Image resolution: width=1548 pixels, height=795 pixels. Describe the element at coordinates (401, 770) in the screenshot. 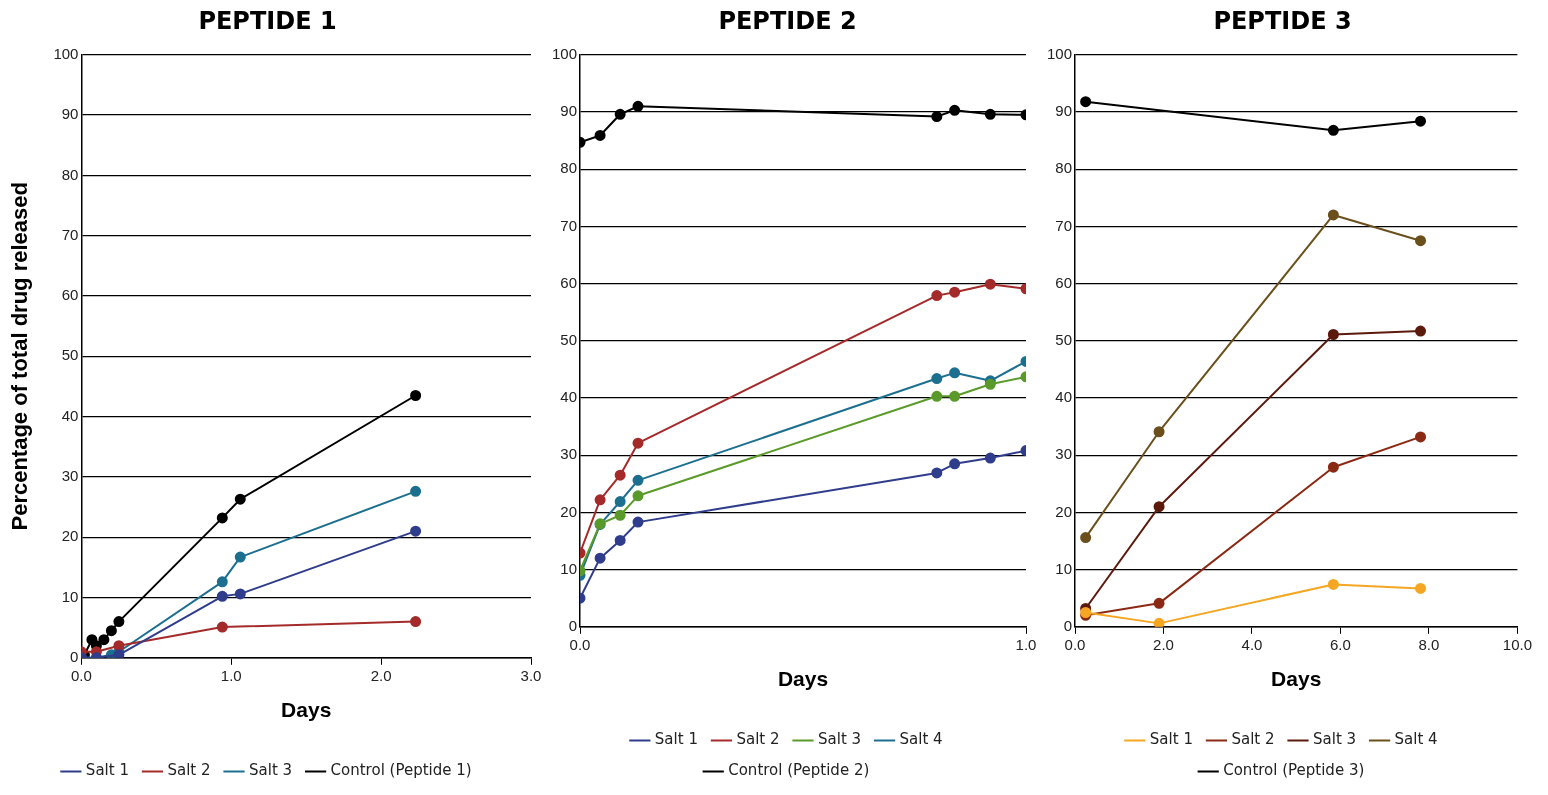

I see `legend-label: Control (Peptide 1)` at that location.